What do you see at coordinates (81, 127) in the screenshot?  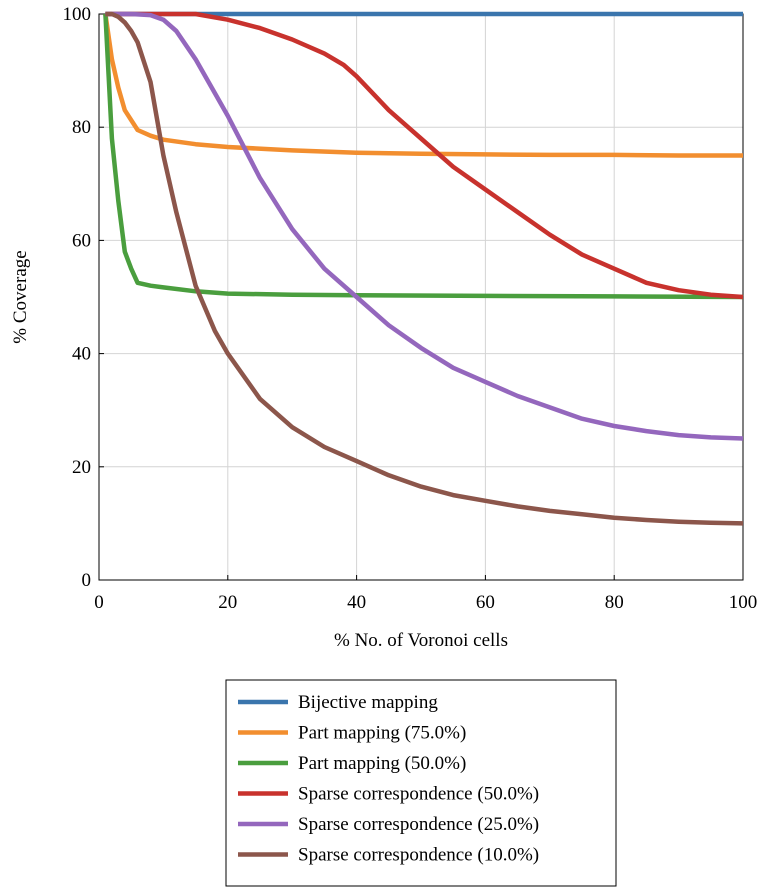 I see `y-tick-label: 80` at bounding box center [81, 127].